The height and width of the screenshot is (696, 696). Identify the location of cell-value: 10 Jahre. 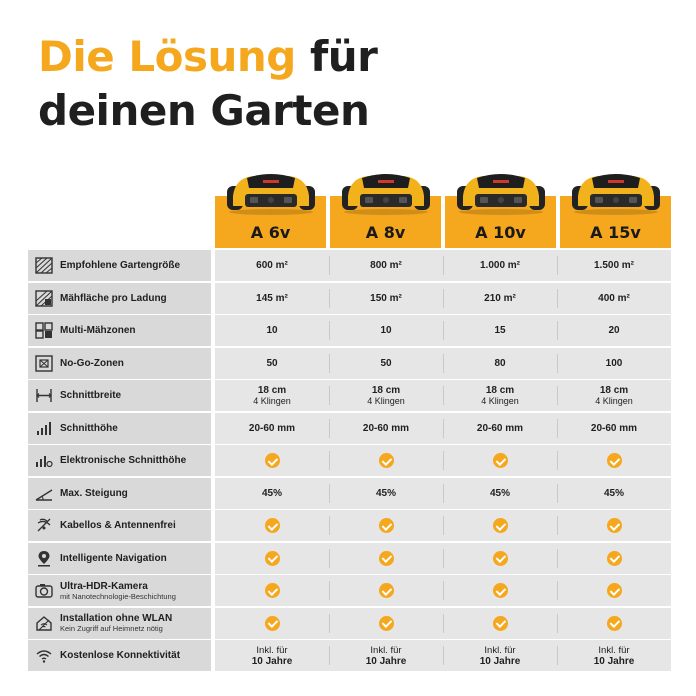
(386, 661).